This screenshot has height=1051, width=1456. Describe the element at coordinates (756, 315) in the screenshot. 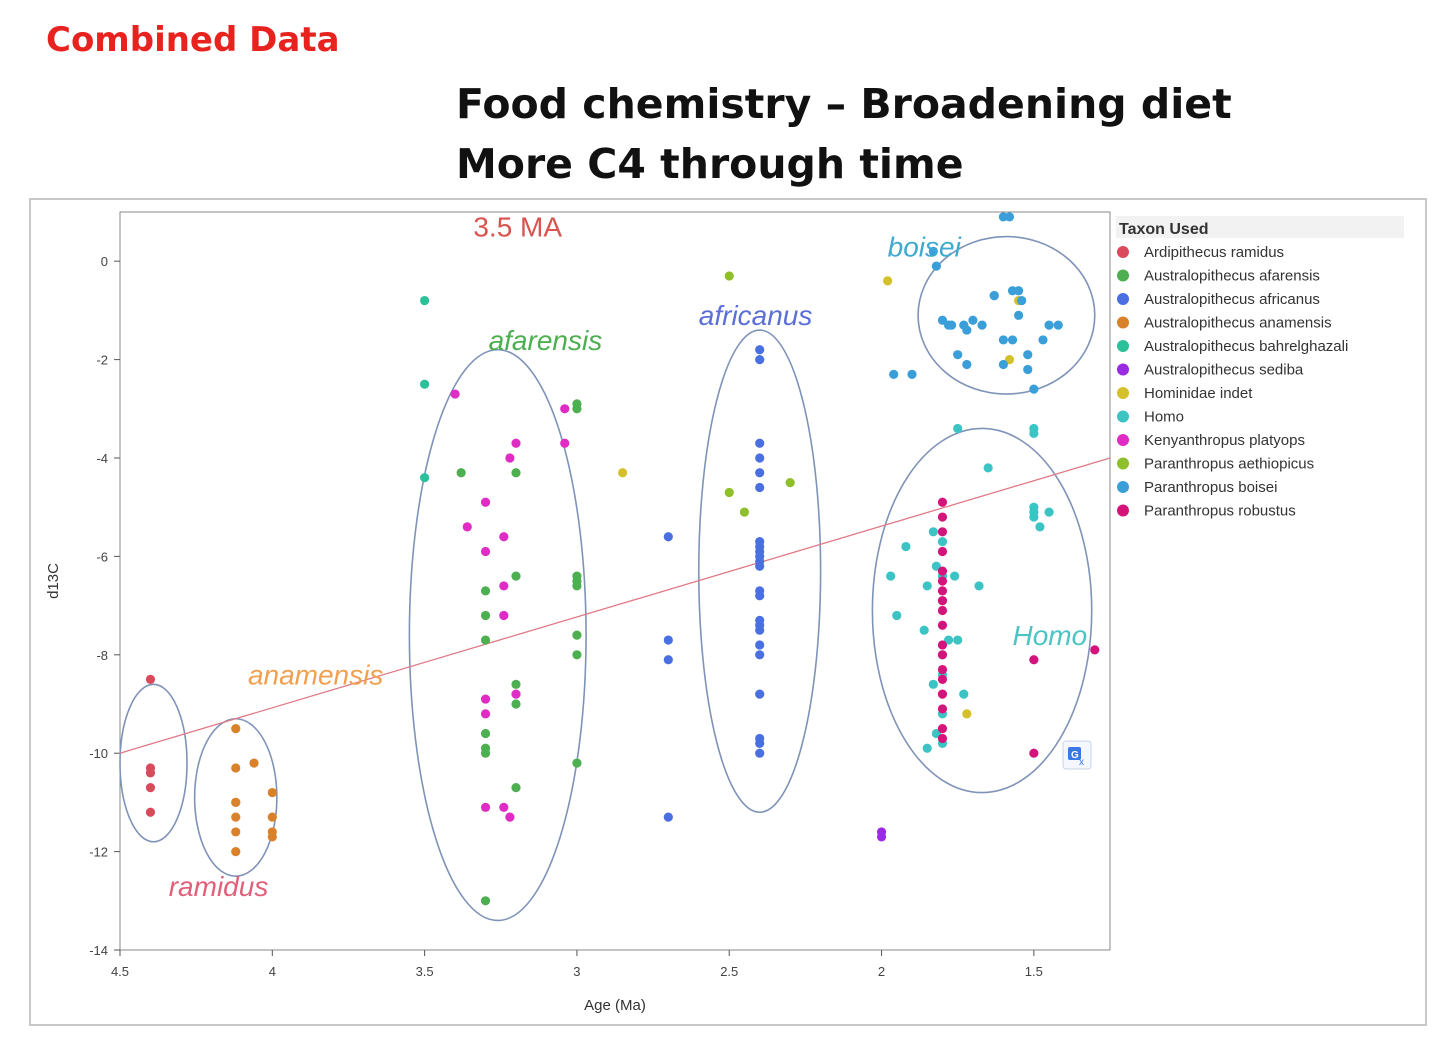

I see `annotation-label: africanus` at that location.